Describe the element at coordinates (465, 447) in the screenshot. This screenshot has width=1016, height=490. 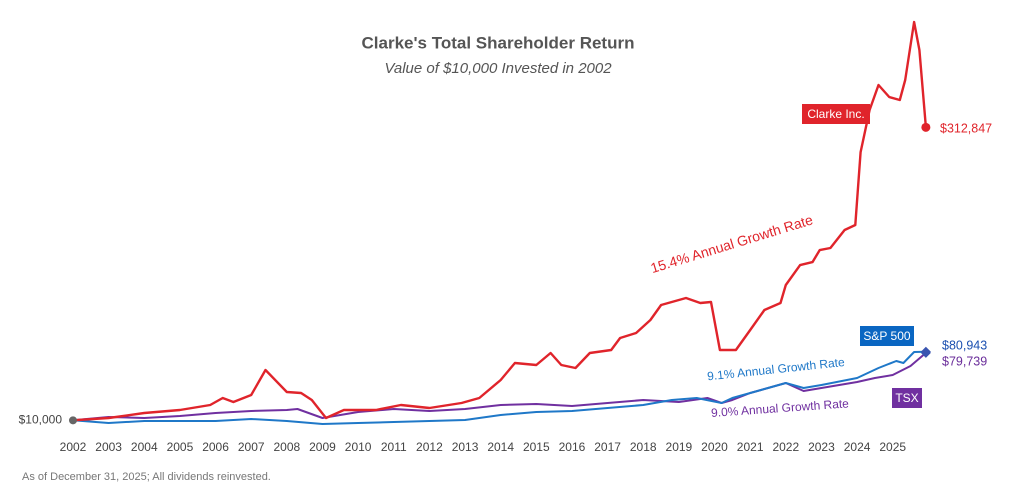
I see `x-tick-label: 2013` at that location.